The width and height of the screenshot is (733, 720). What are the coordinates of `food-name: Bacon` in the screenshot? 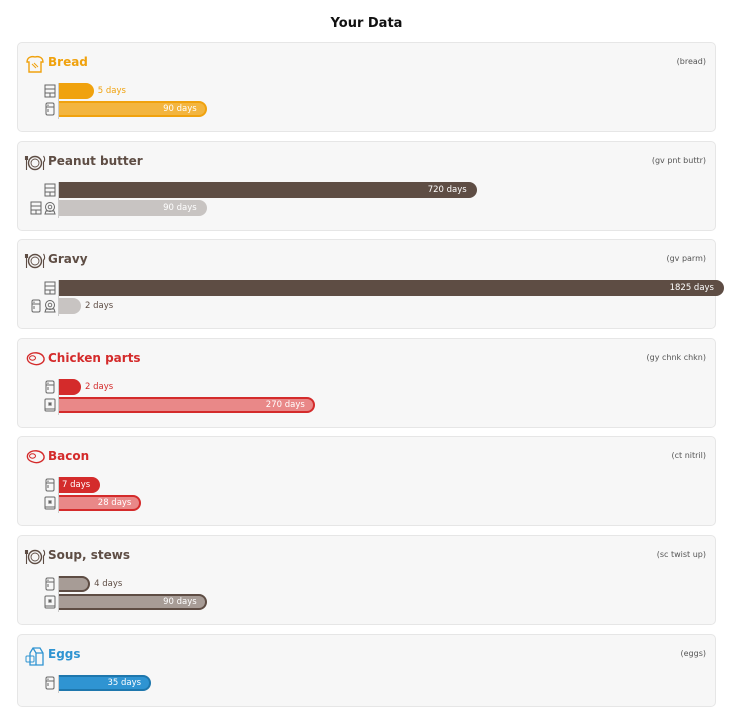 It's located at (69, 456).